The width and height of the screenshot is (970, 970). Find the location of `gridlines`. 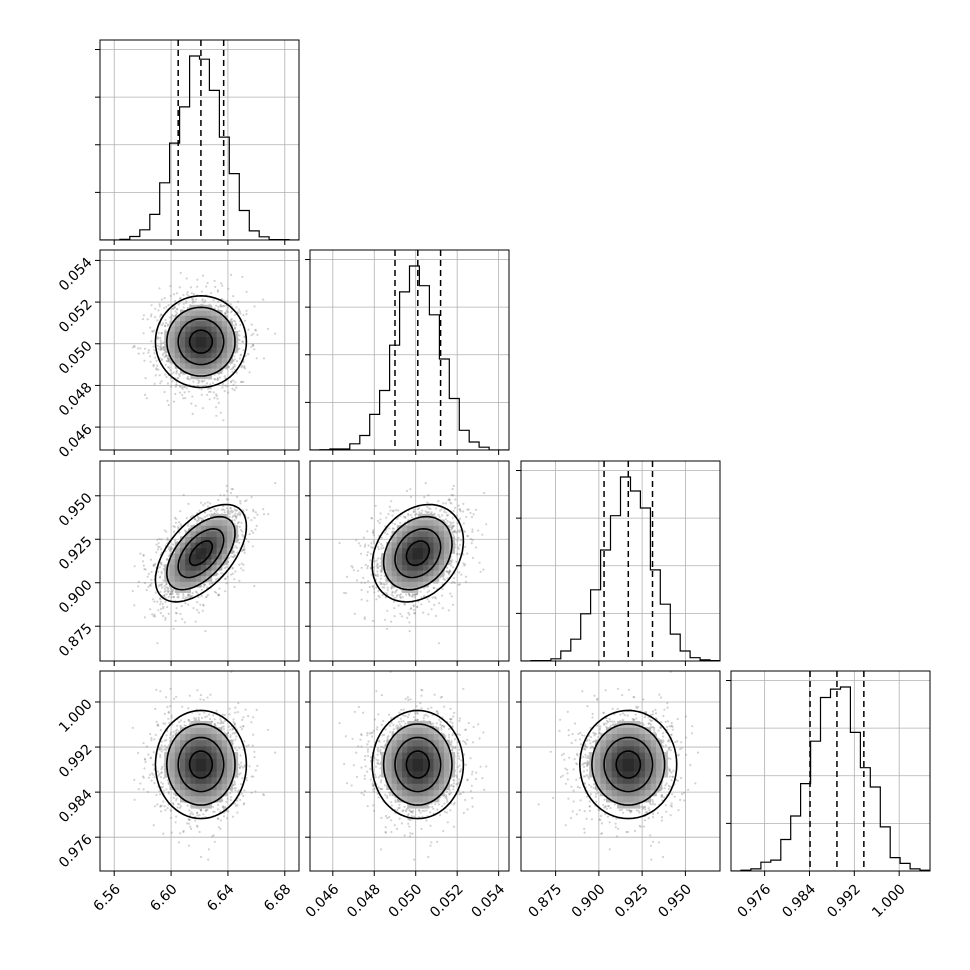

gridlines is located at coordinates (409, 350).